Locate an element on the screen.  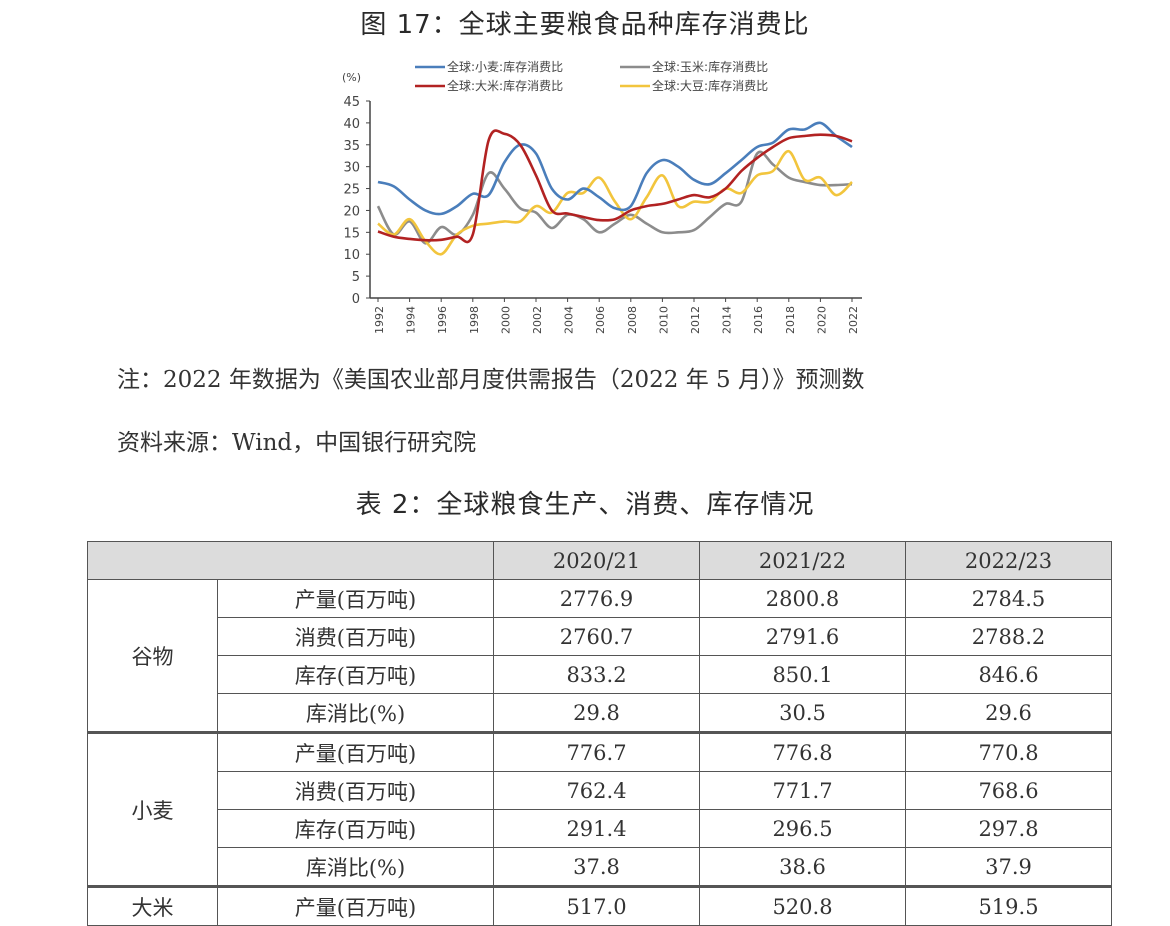
group-label: 谷物 is located at coordinates (152, 656).